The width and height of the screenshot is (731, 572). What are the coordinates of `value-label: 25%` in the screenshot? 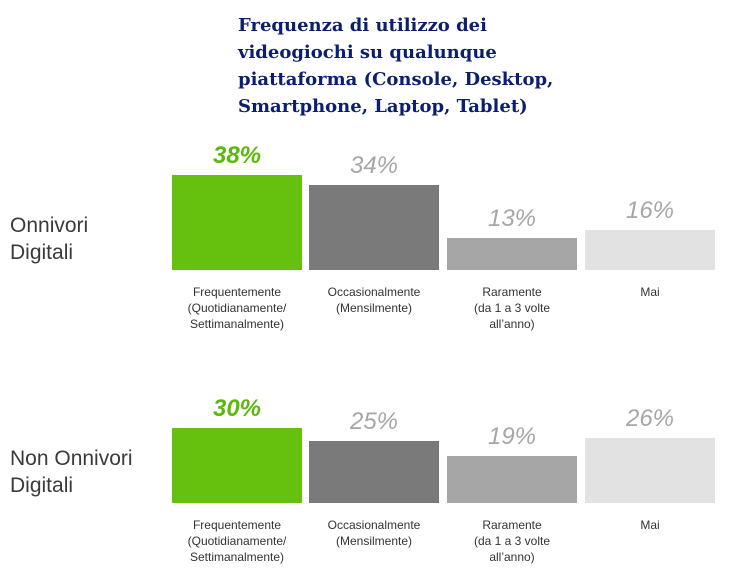 It's located at (374, 421).